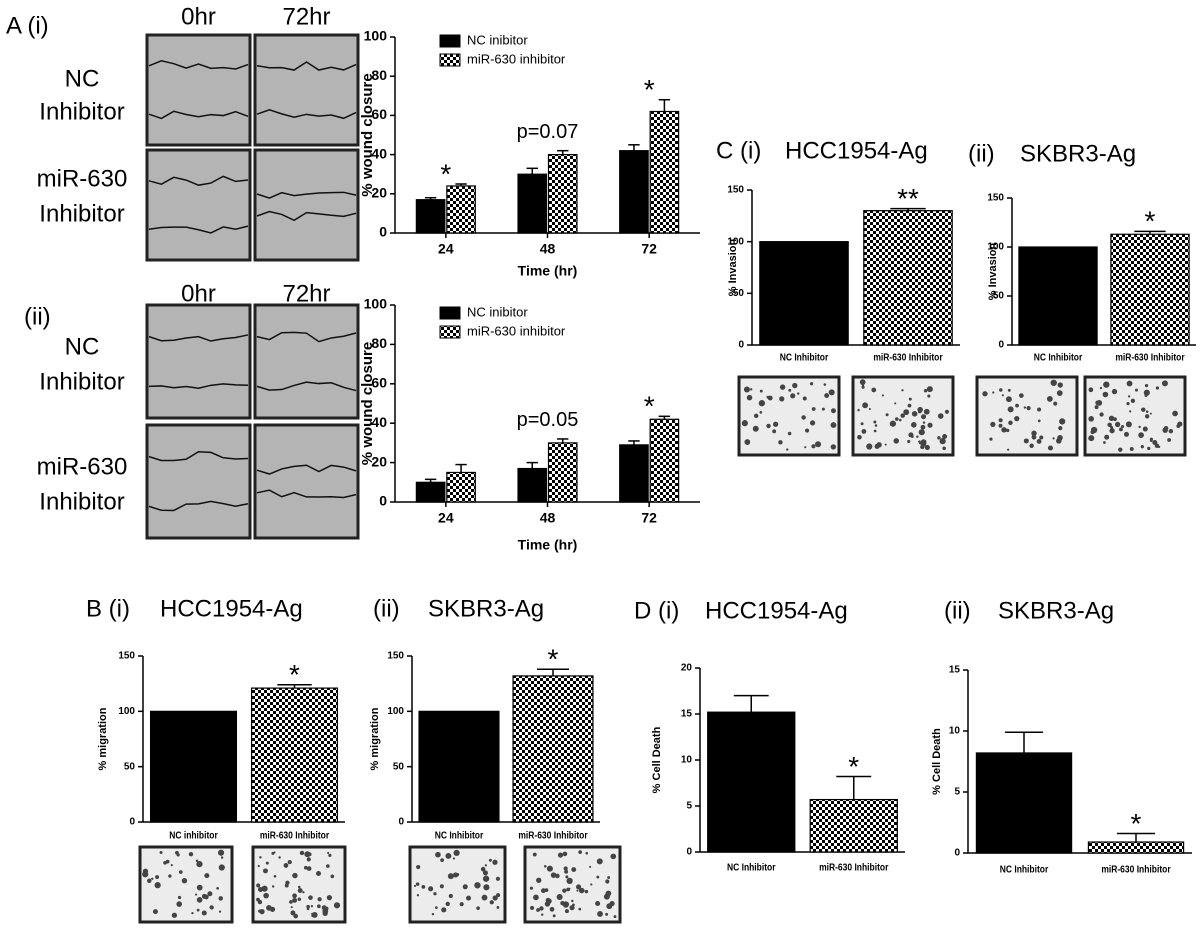 This screenshot has width=1200, height=930. Describe the element at coordinates (649, 518) in the screenshot. I see `x-tick-label: 72` at that location.